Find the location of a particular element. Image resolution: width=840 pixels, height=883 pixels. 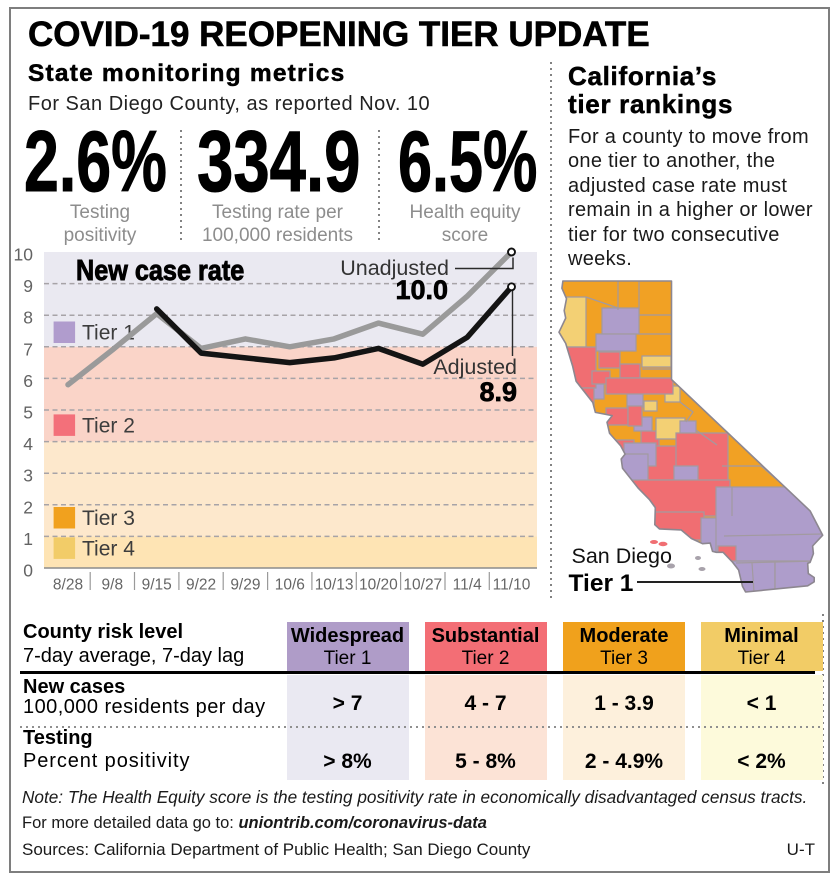

svg-text: 9/22 is located at coordinates (201, 585).